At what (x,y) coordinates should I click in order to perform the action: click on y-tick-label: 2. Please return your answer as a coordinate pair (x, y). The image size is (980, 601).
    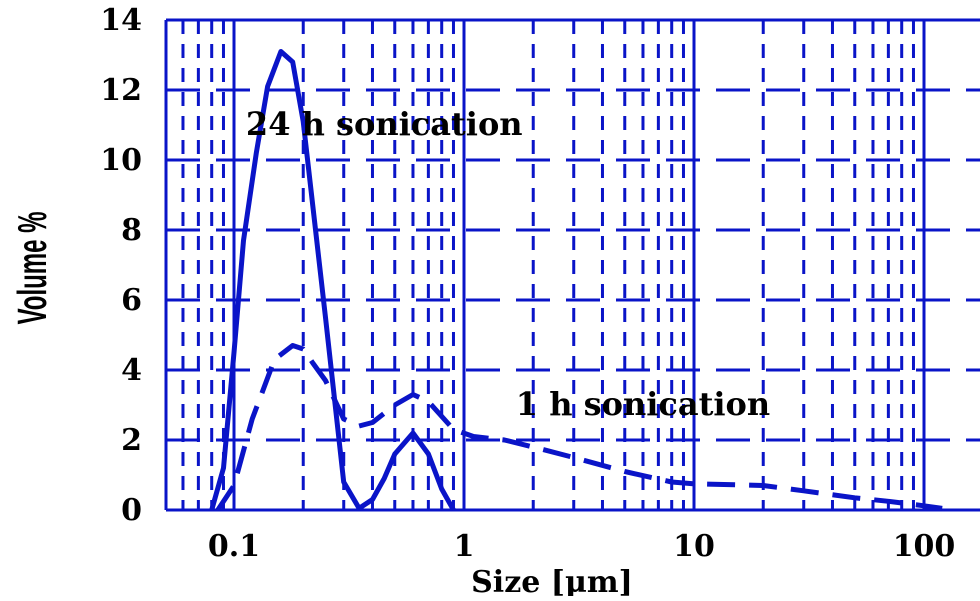
    Looking at the image, I should click on (131, 440).